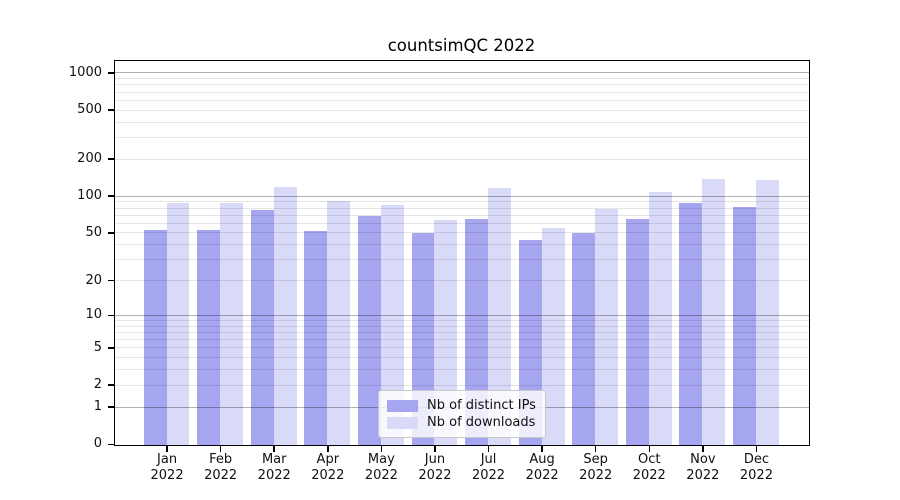 The image size is (900, 500). Describe the element at coordinates (381, 467) in the screenshot. I see `x-axis-tick-label: May 2022` at that location.